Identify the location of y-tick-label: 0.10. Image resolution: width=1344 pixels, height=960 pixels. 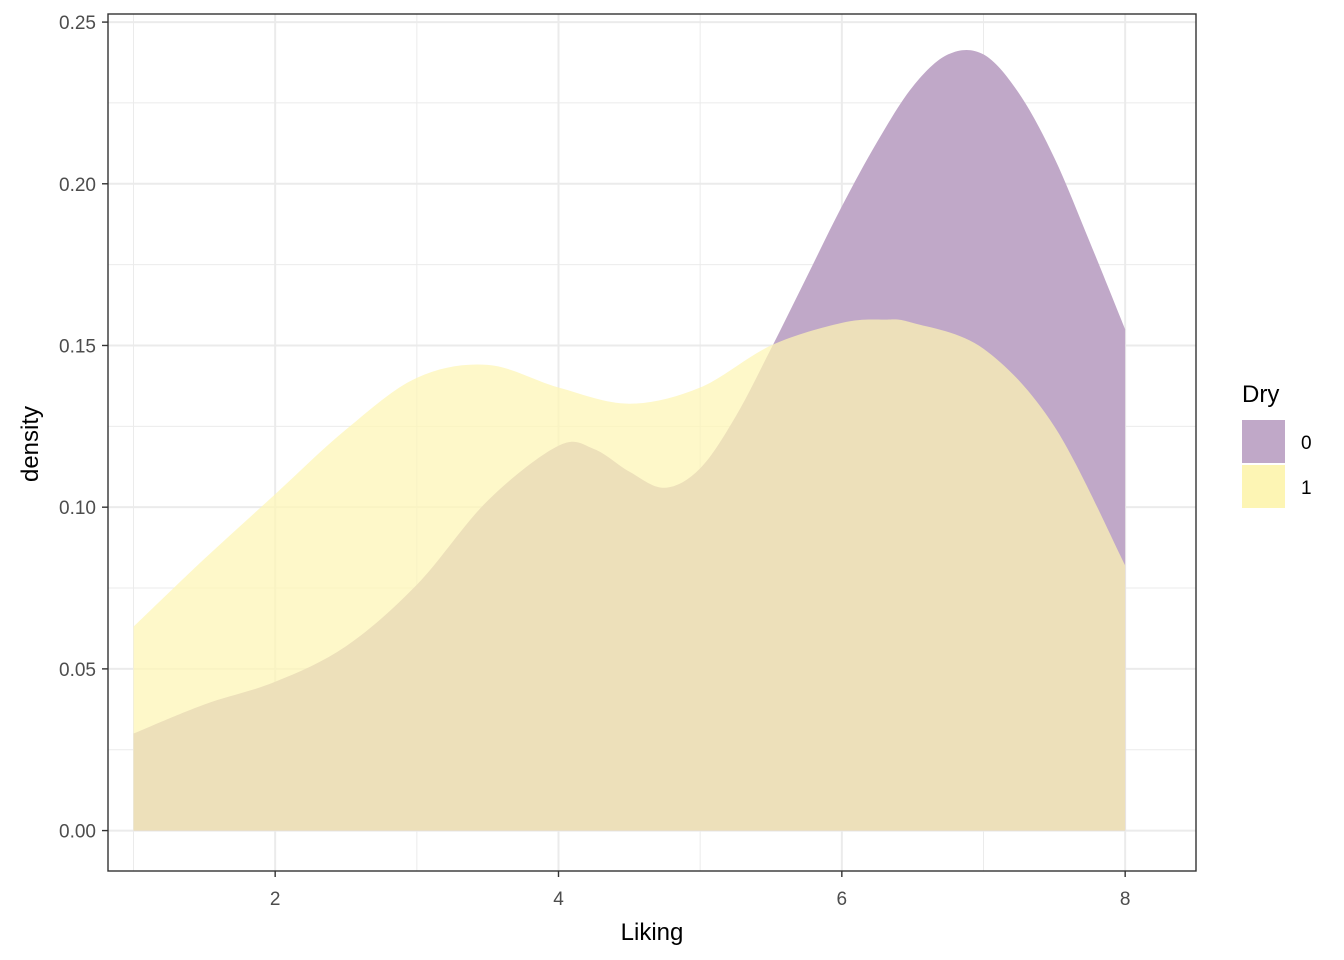
(77, 508).